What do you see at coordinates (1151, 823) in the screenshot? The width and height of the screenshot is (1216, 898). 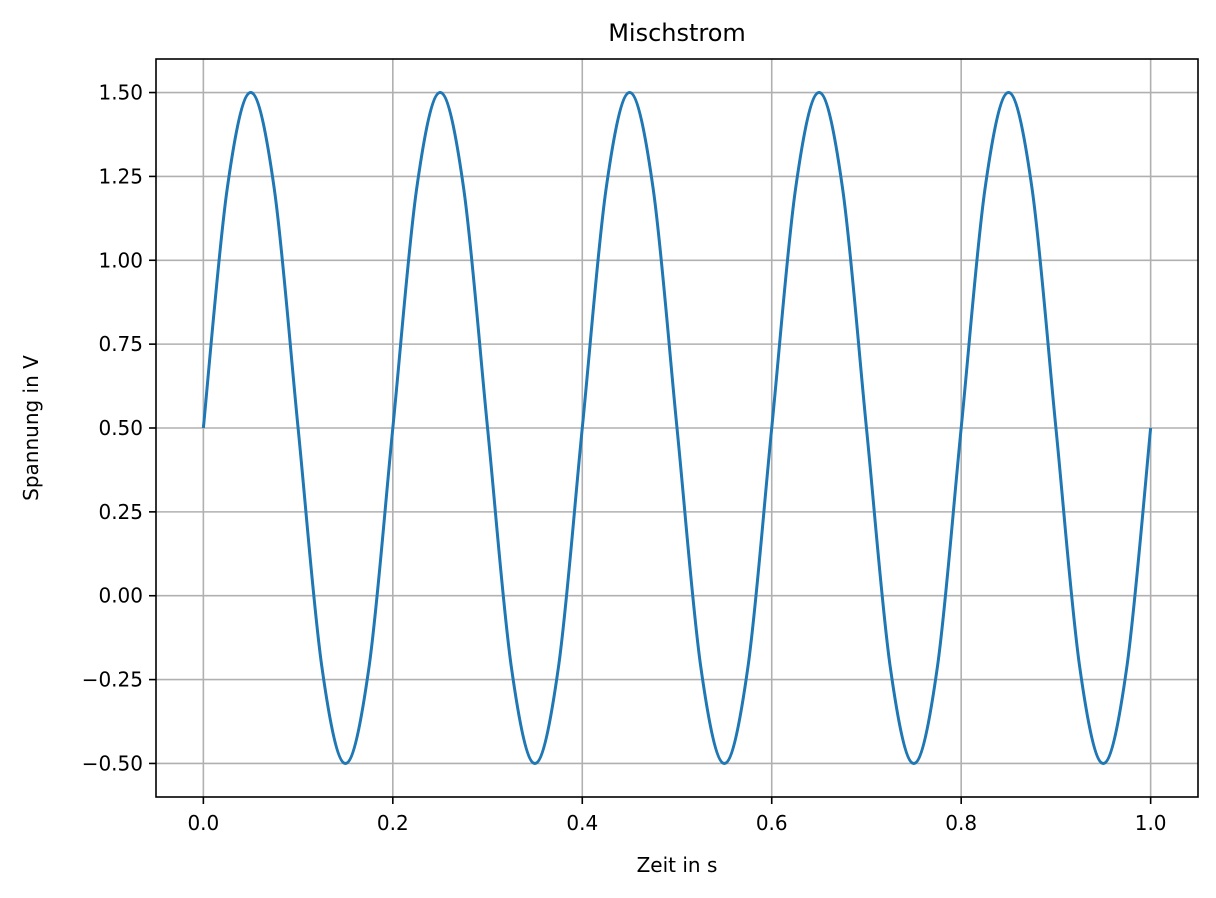 I see `x-tick-label: 1.0` at bounding box center [1151, 823].